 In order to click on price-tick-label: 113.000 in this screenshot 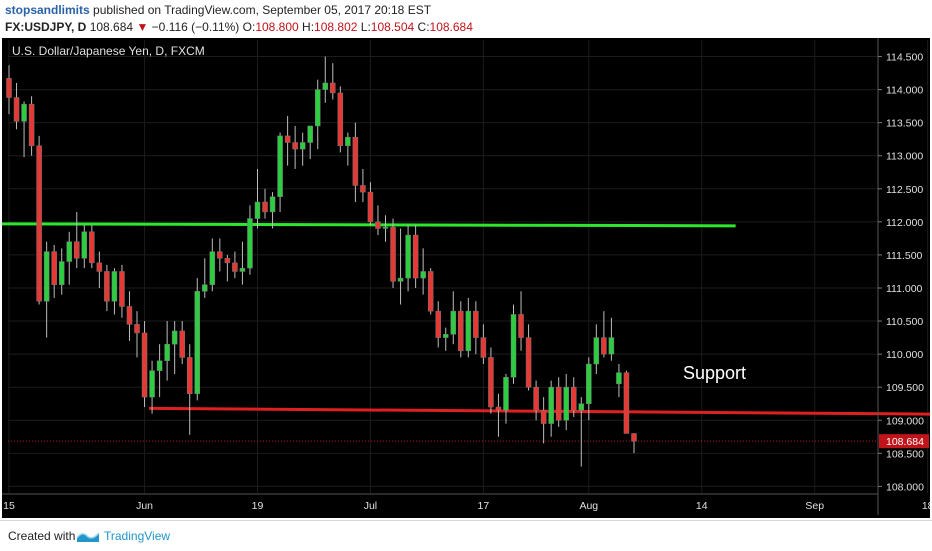, I will do `click(904, 157)`.